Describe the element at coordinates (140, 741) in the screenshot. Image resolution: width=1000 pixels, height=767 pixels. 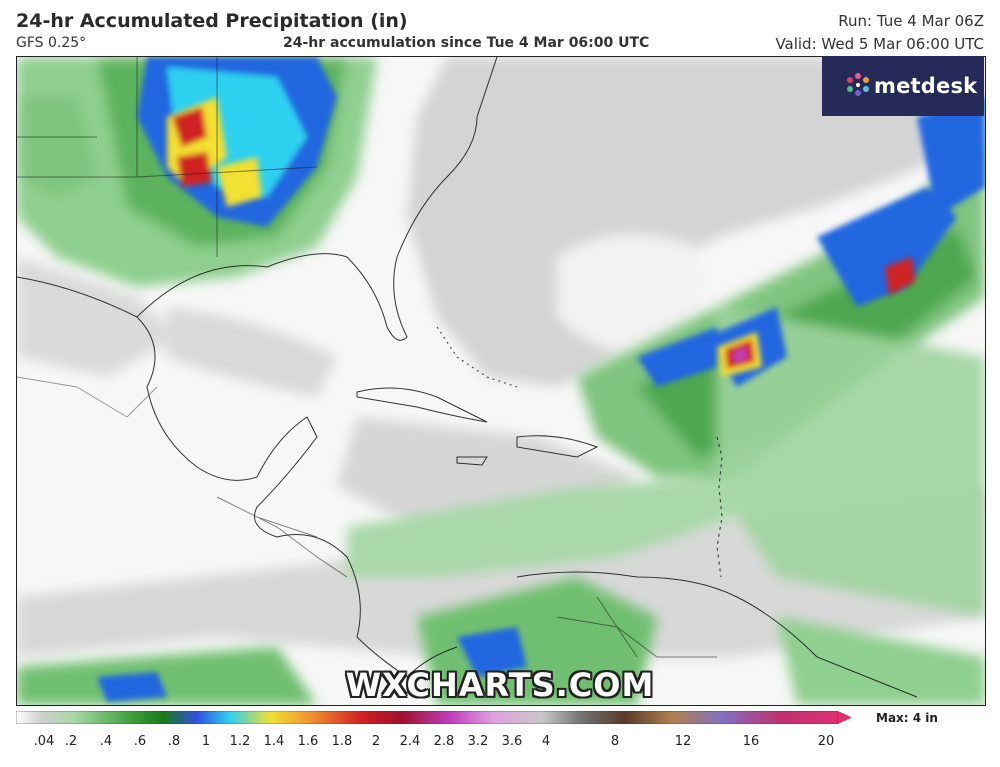
I see `colorbar-tick: .6` at that location.